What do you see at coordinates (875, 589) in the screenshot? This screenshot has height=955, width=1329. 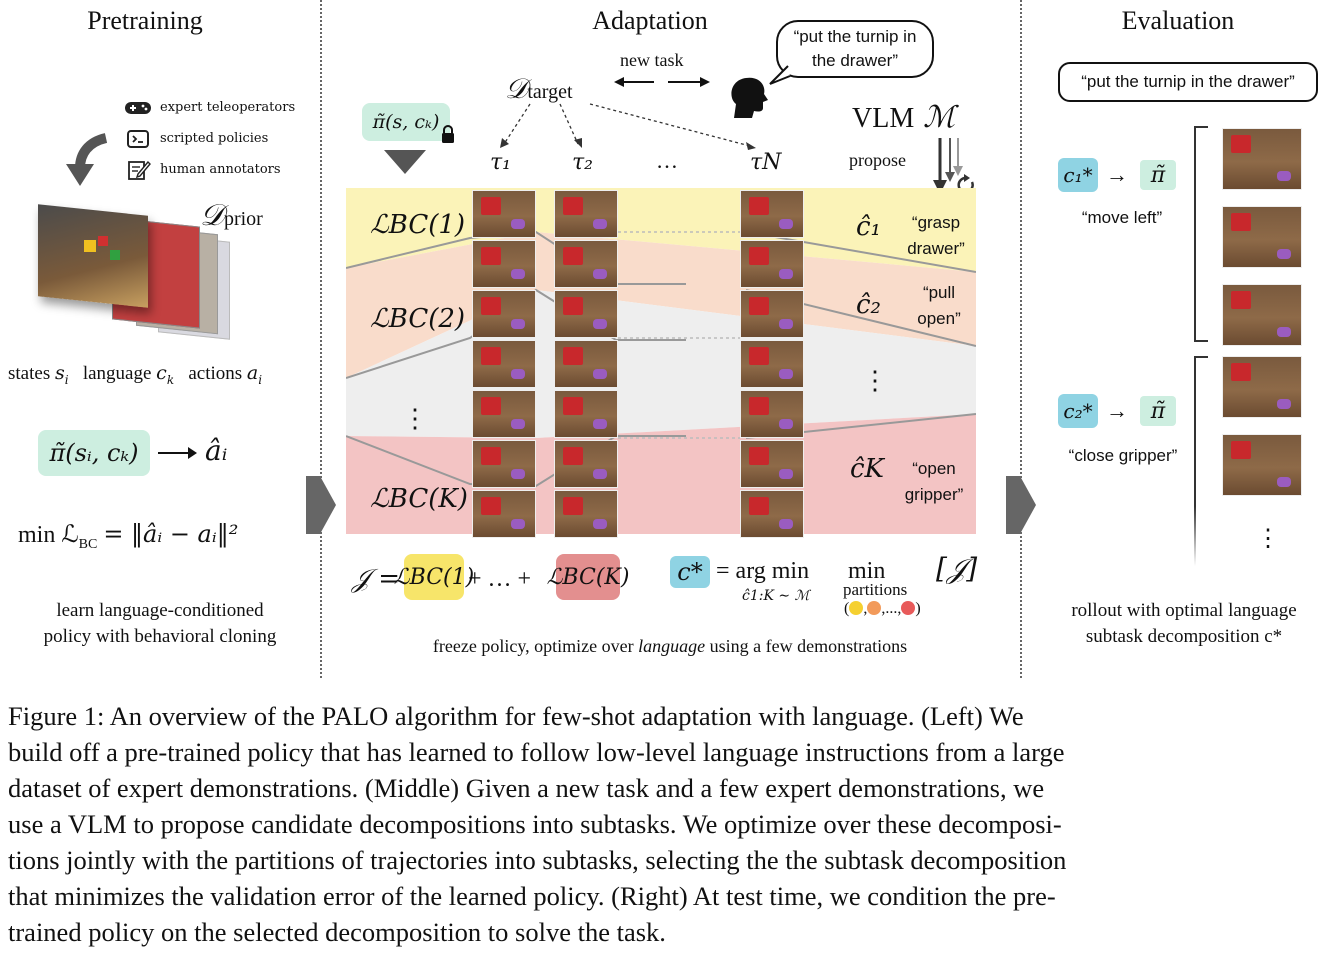 I see `partitions-label: partitions` at bounding box center [875, 589].